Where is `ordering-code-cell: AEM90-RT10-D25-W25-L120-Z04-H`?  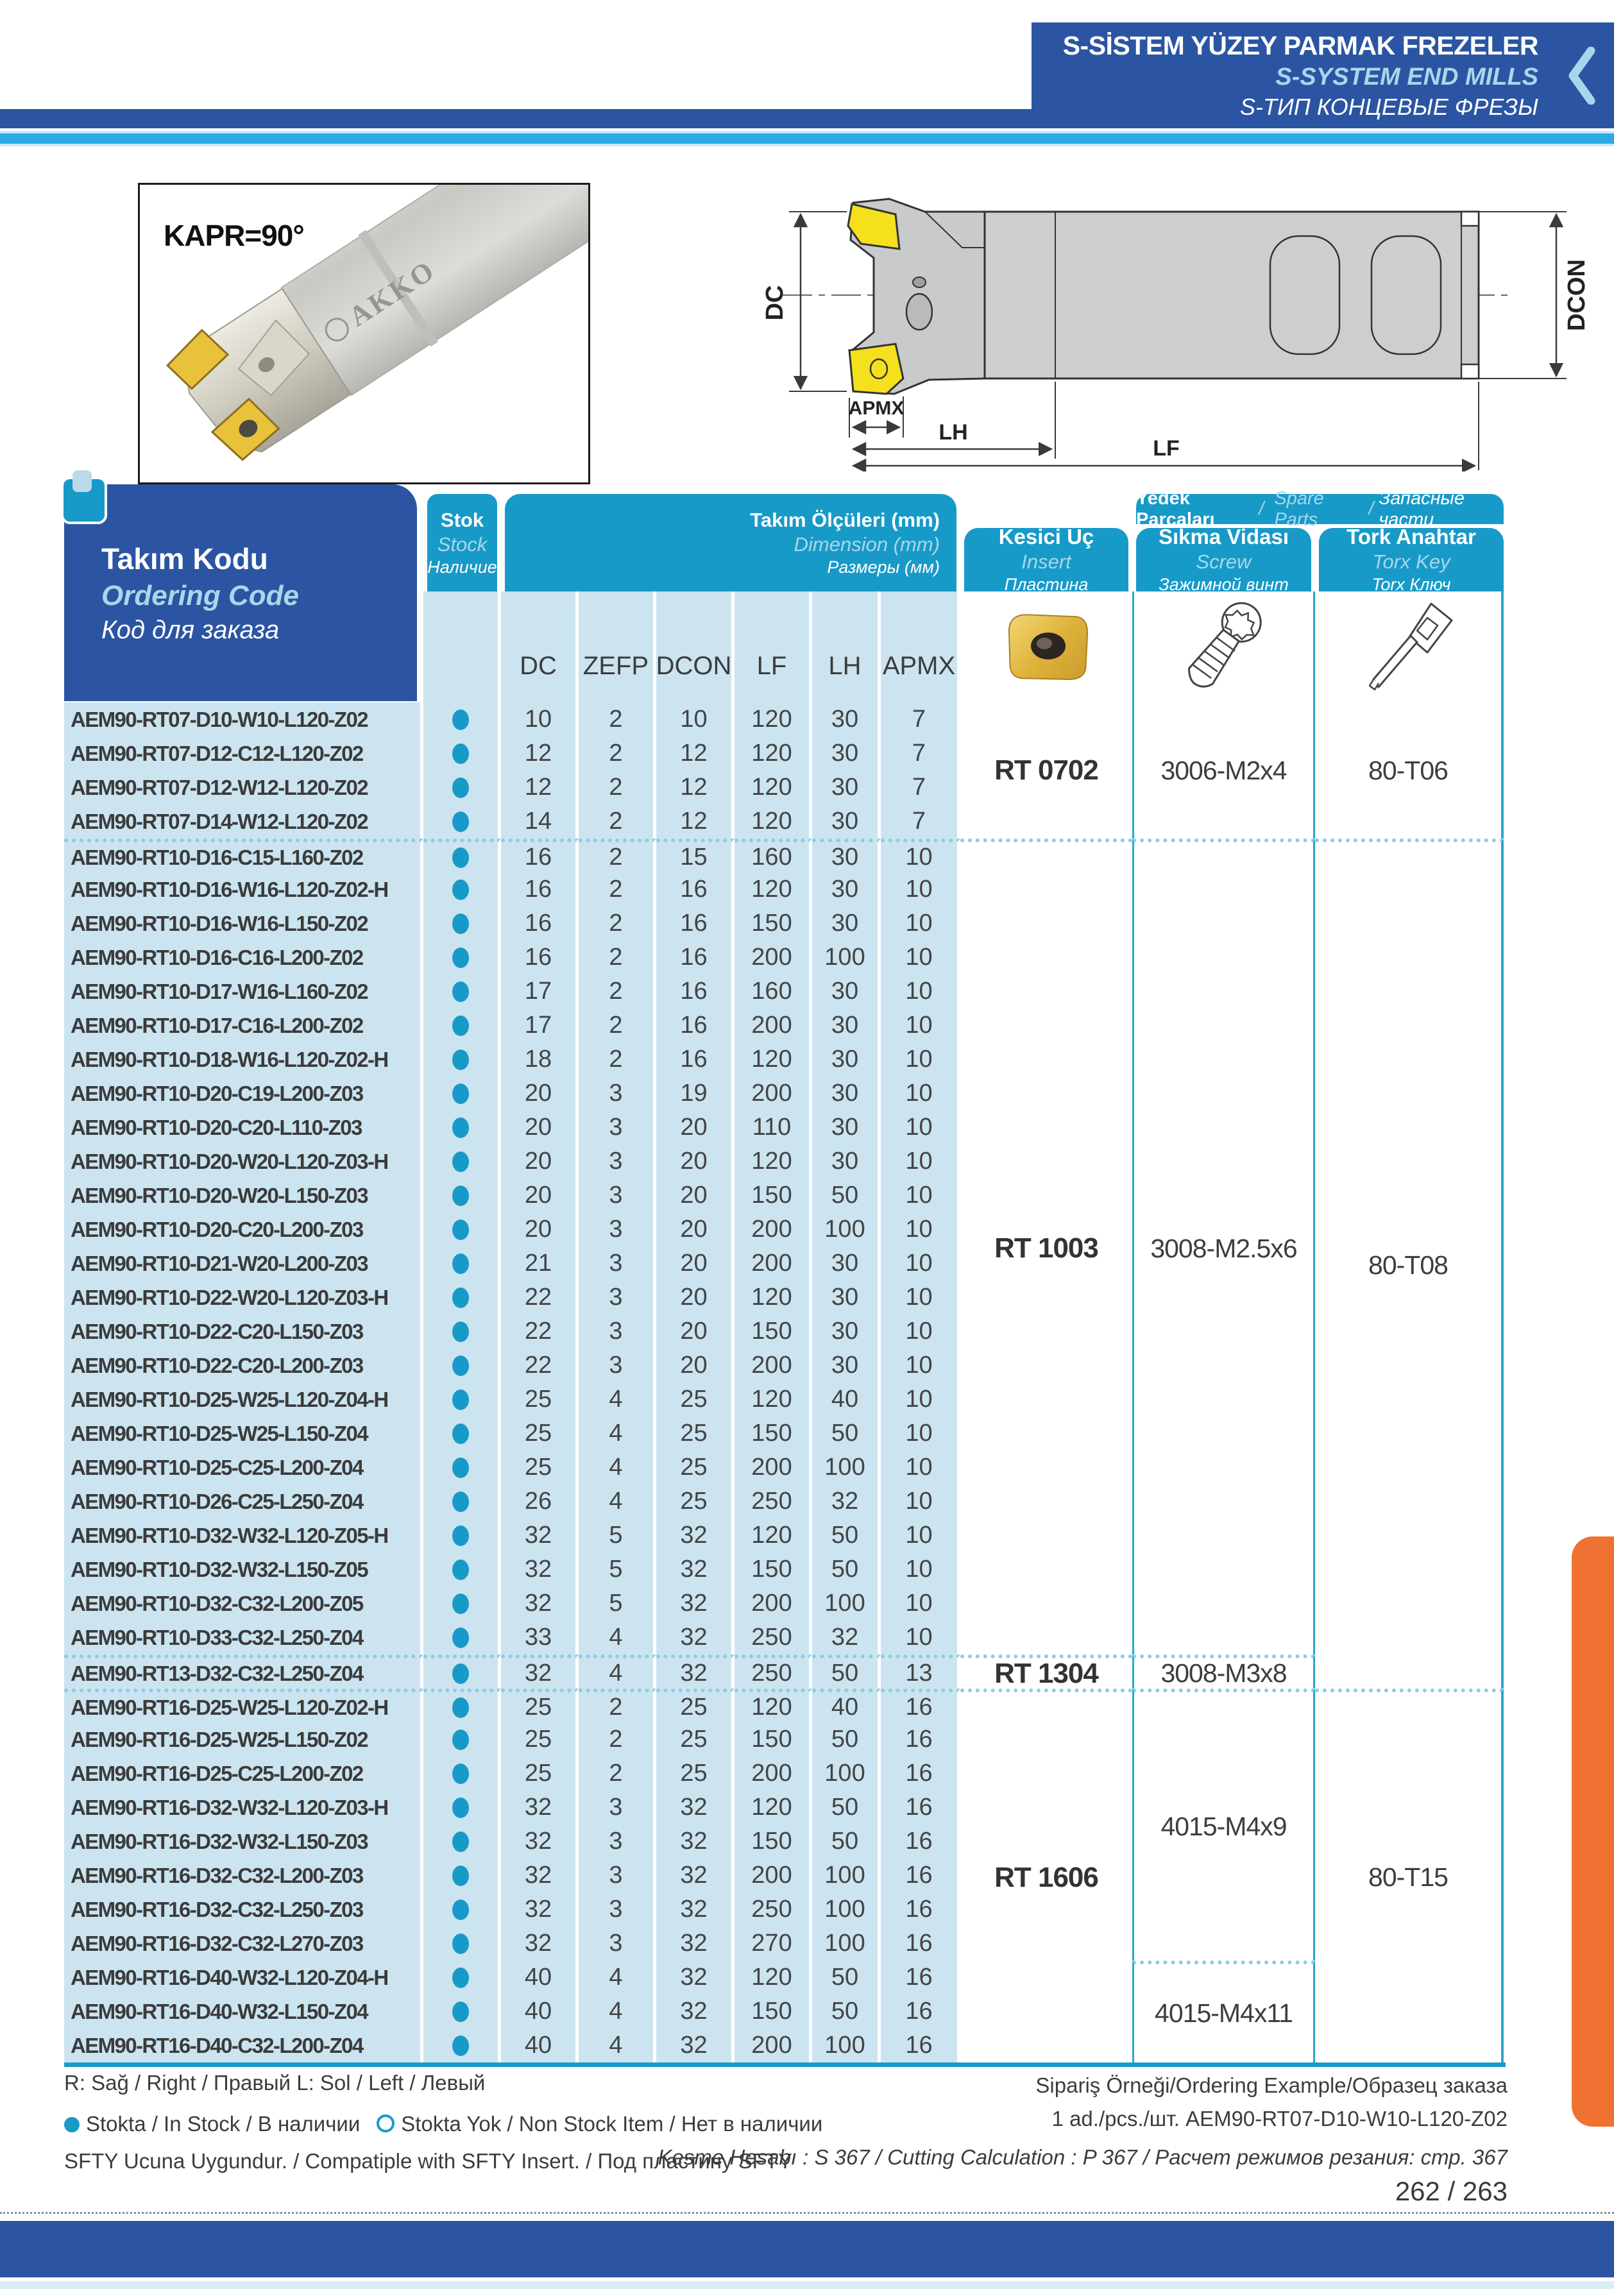 ordering-code-cell: AEM90-RT10-D25-W25-L120-Z04-H is located at coordinates (243, 1399).